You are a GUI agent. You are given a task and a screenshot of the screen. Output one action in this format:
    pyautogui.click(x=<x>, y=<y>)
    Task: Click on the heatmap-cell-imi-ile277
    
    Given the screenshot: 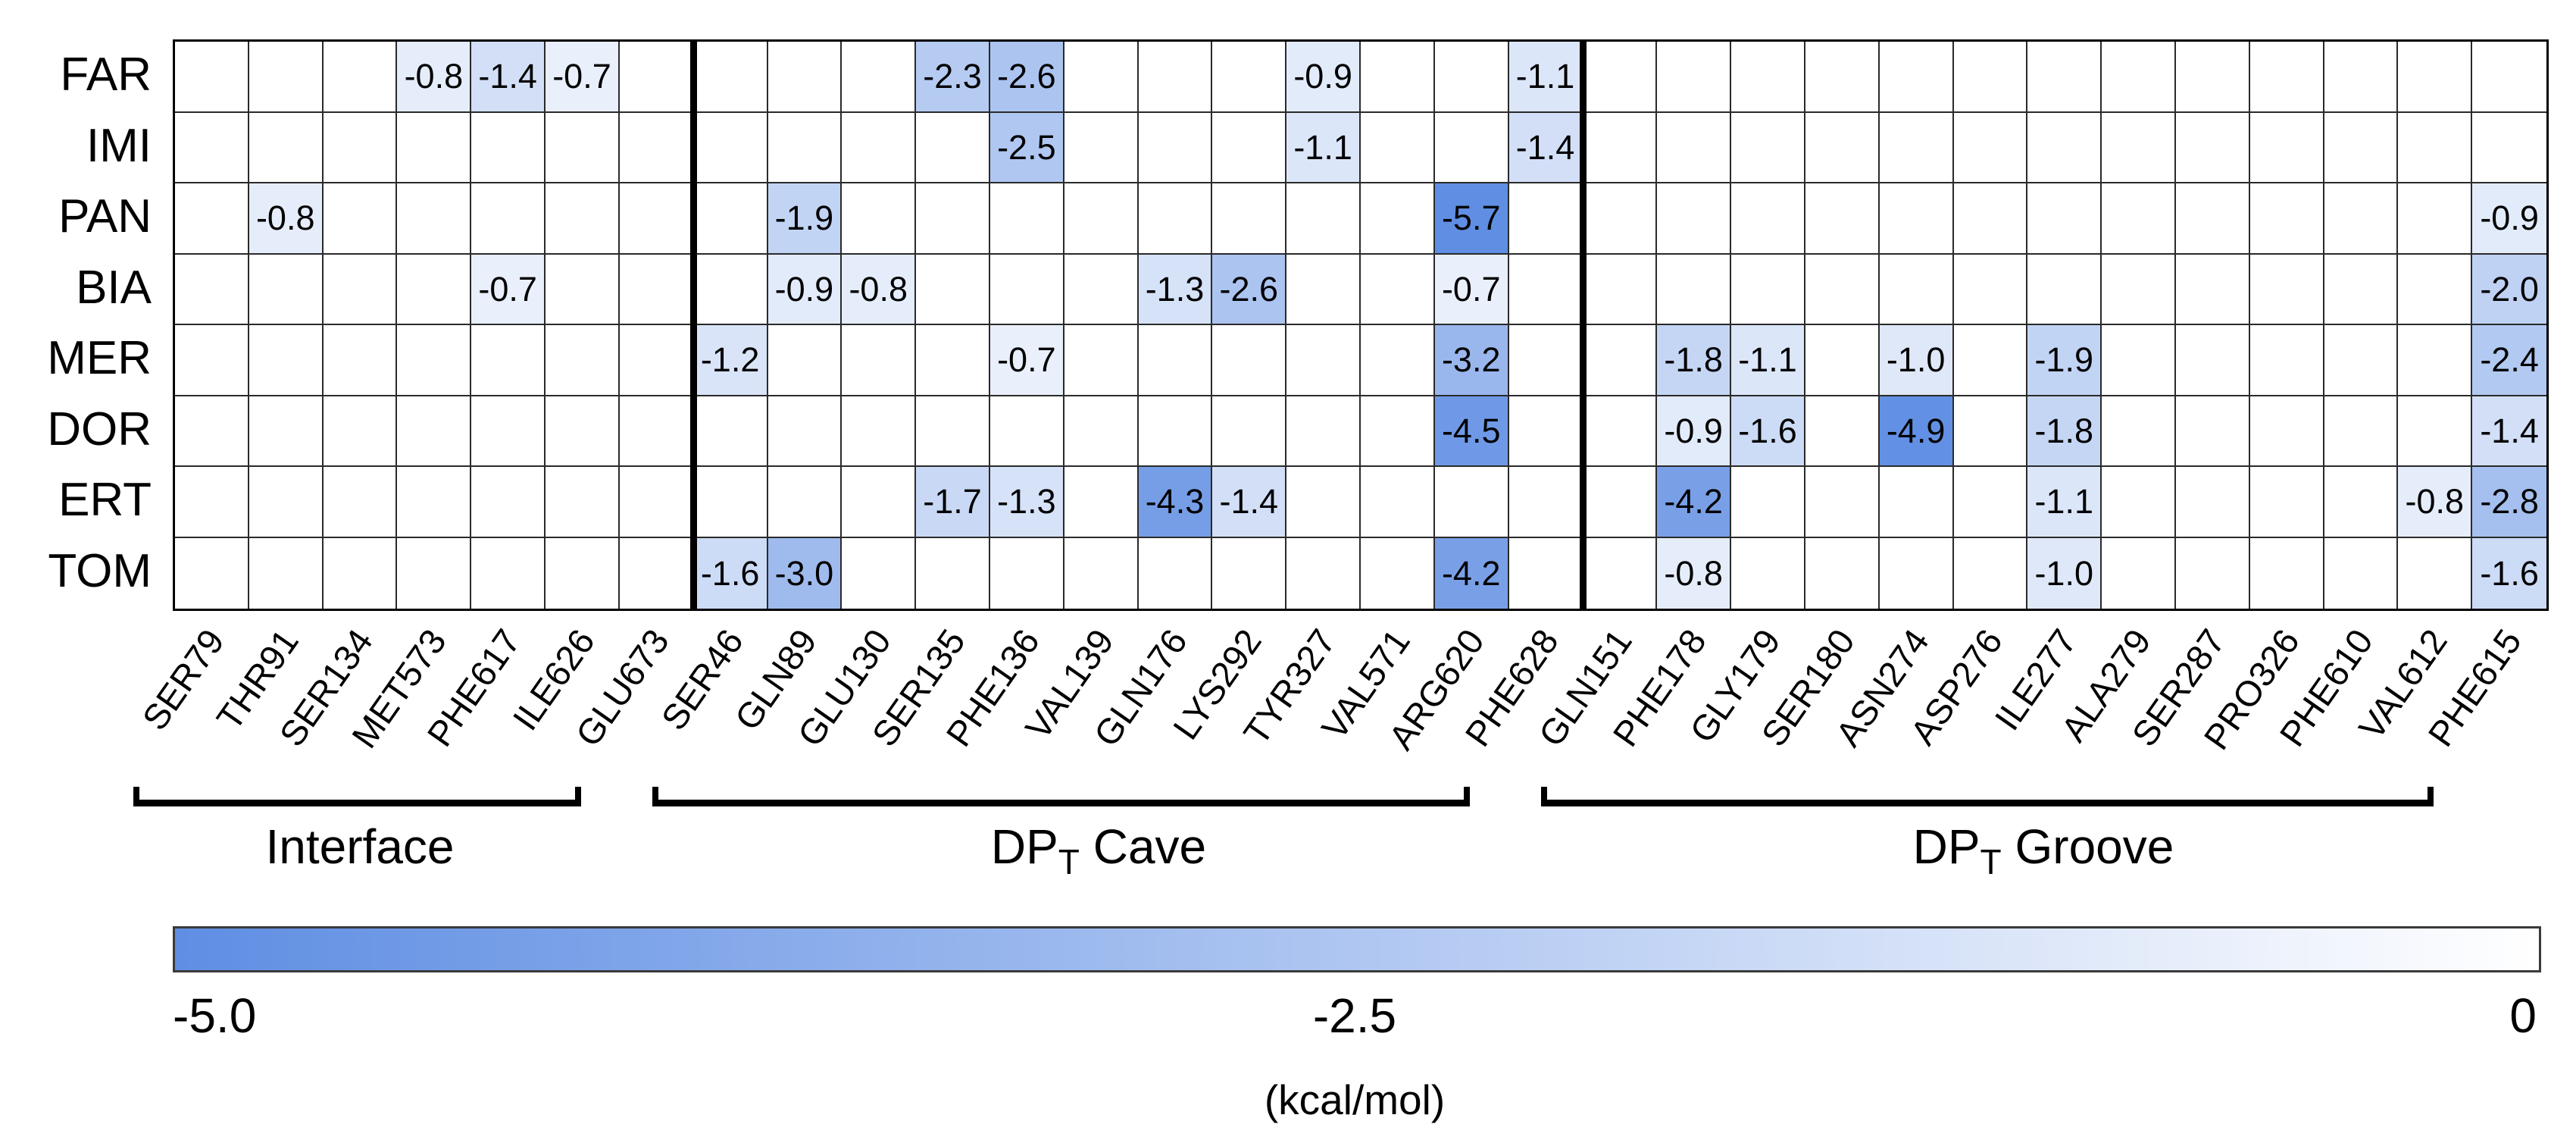 What is the action you would take?
    pyautogui.click(x=2064, y=147)
    